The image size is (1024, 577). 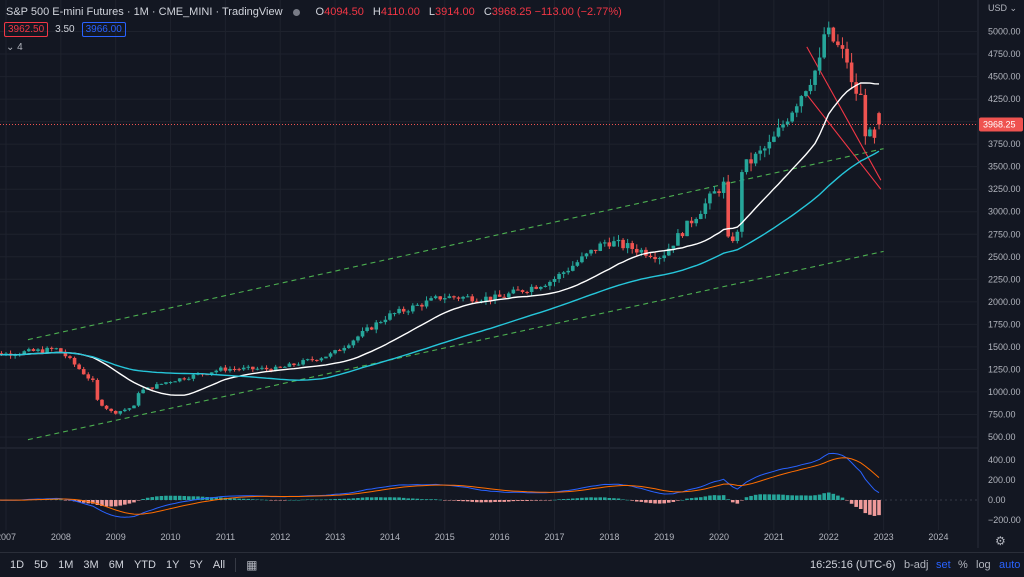 What do you see at coordinates (280, 537) in the screenshot?
I see `time-tick-label: 2012` at bounding box center [280, 537].